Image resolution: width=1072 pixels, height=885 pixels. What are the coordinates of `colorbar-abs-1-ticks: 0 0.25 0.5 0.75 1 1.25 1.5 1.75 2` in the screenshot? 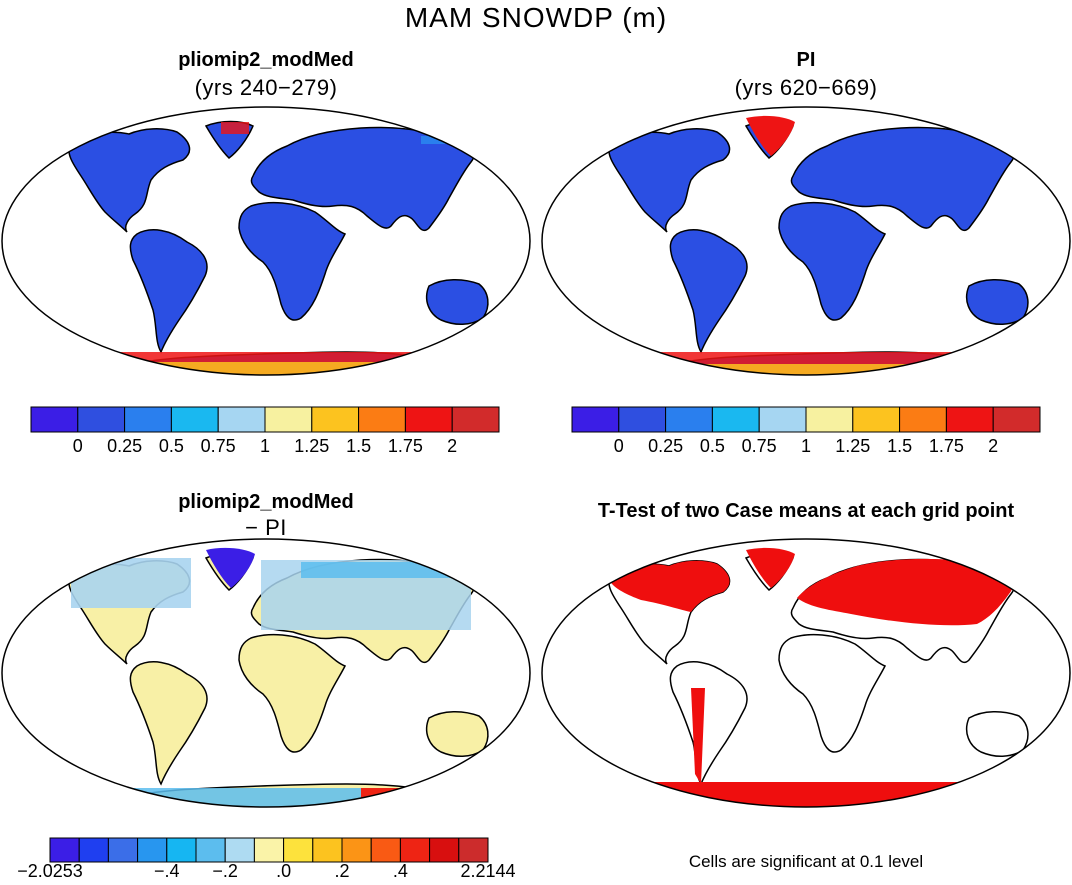 It's located at (265, 448).